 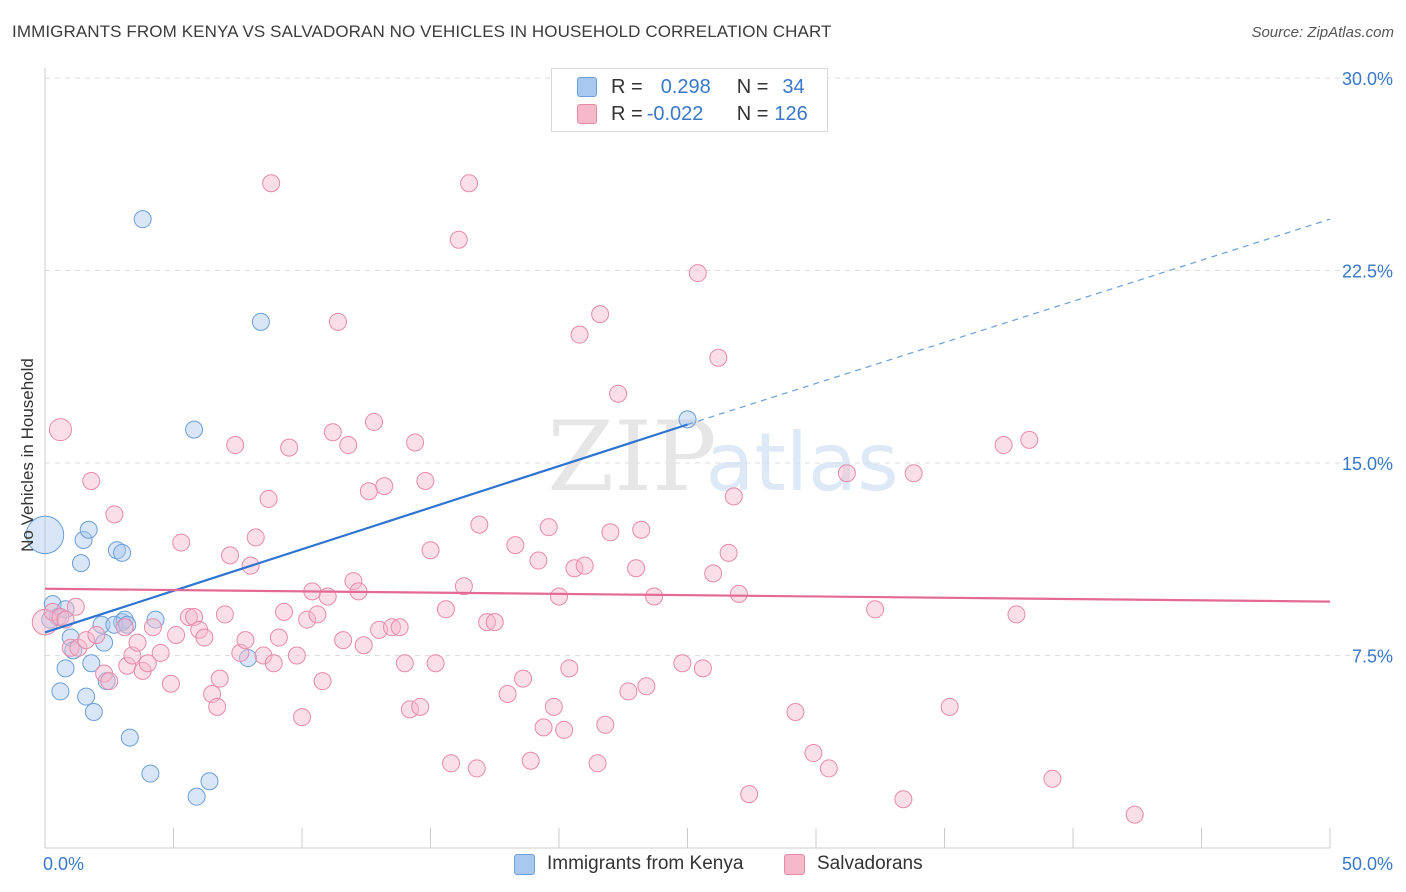 What do you see at coordinates (1367, 864) in the screenshot?
I see `x-tick-label: 50.0%` at bounding box center [1367, 864].